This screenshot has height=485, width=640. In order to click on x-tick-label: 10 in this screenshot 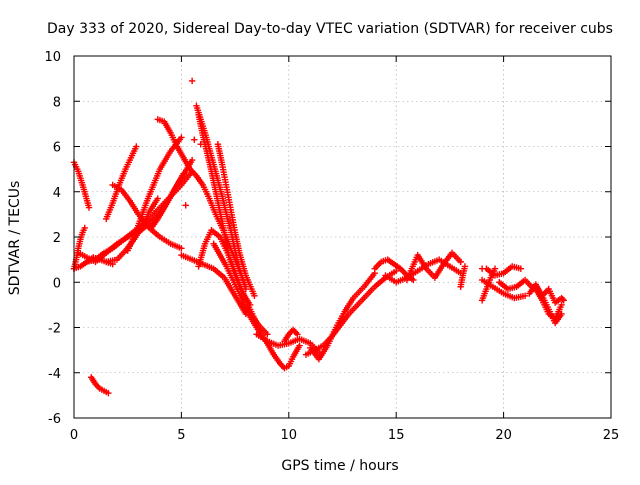, I will do `click(289, 435)`.